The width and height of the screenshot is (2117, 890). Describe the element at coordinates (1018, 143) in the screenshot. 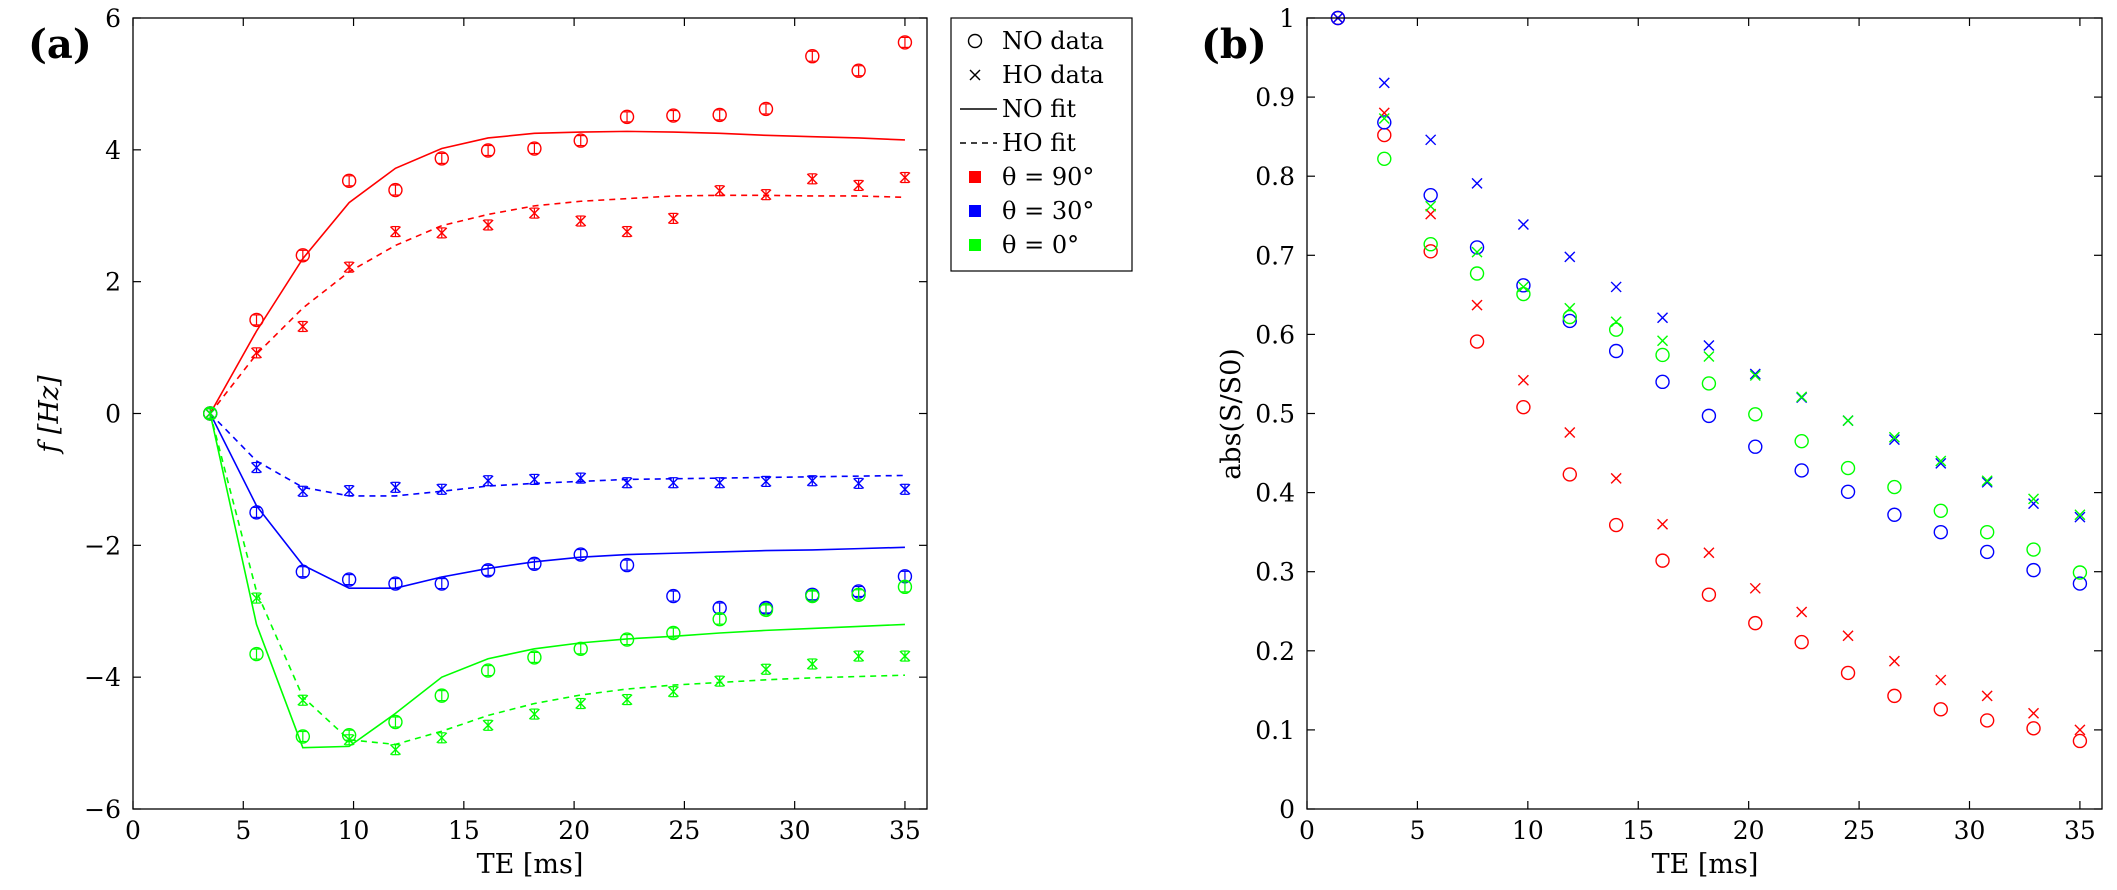

I see `legend-entry-ho-fit: HO fit` at that location.